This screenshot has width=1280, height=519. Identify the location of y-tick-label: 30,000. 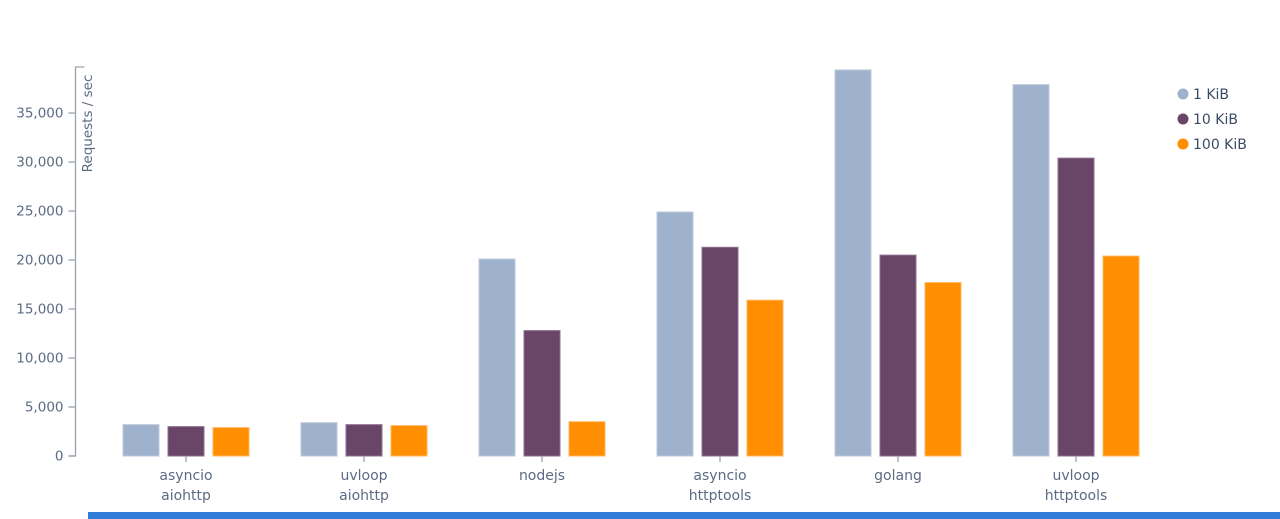
(39, 163).